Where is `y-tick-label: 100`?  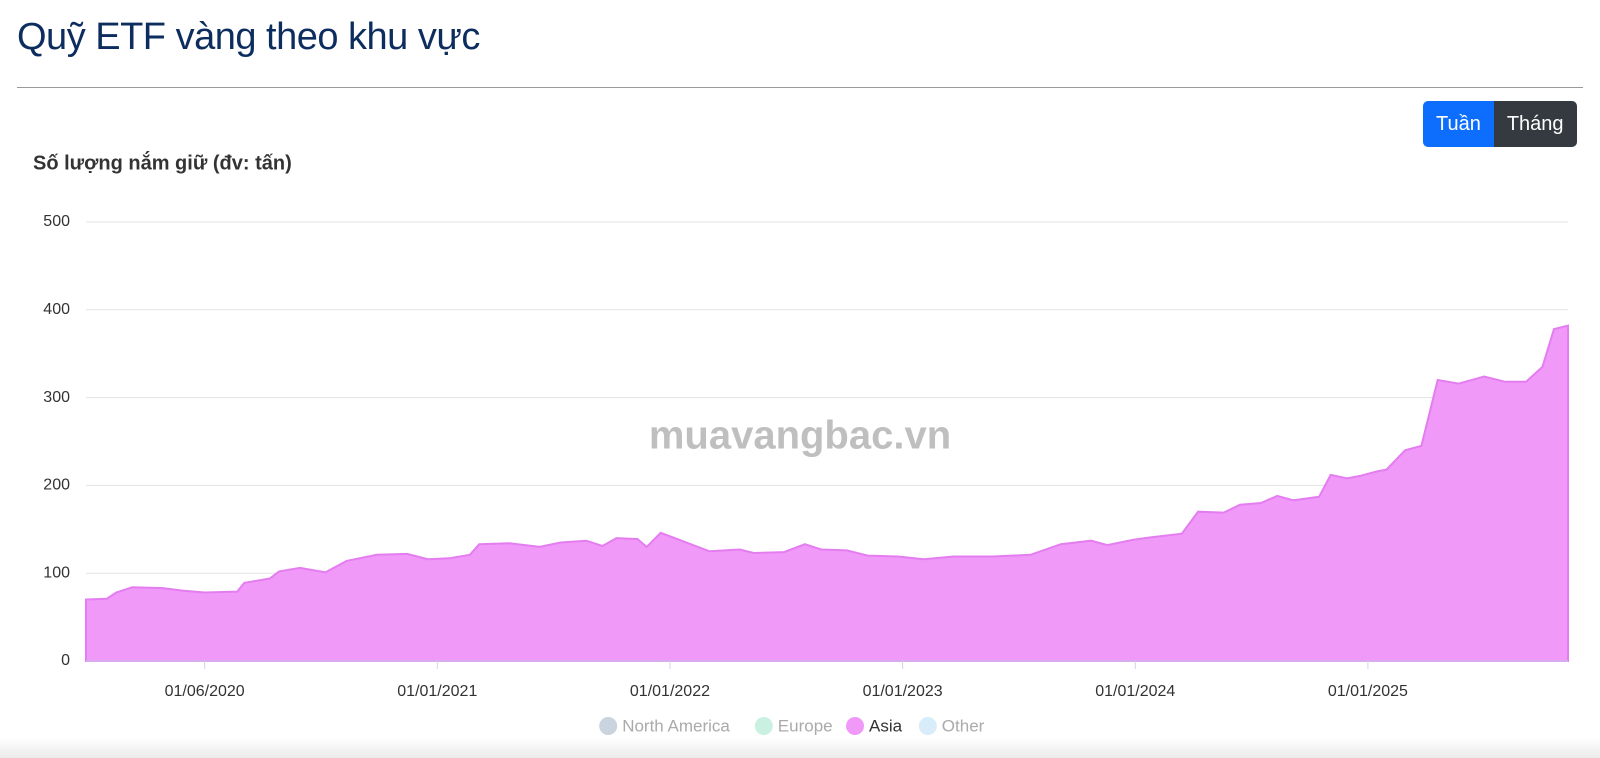 y-tick-label: 100 is located at coordinates (56, 572).